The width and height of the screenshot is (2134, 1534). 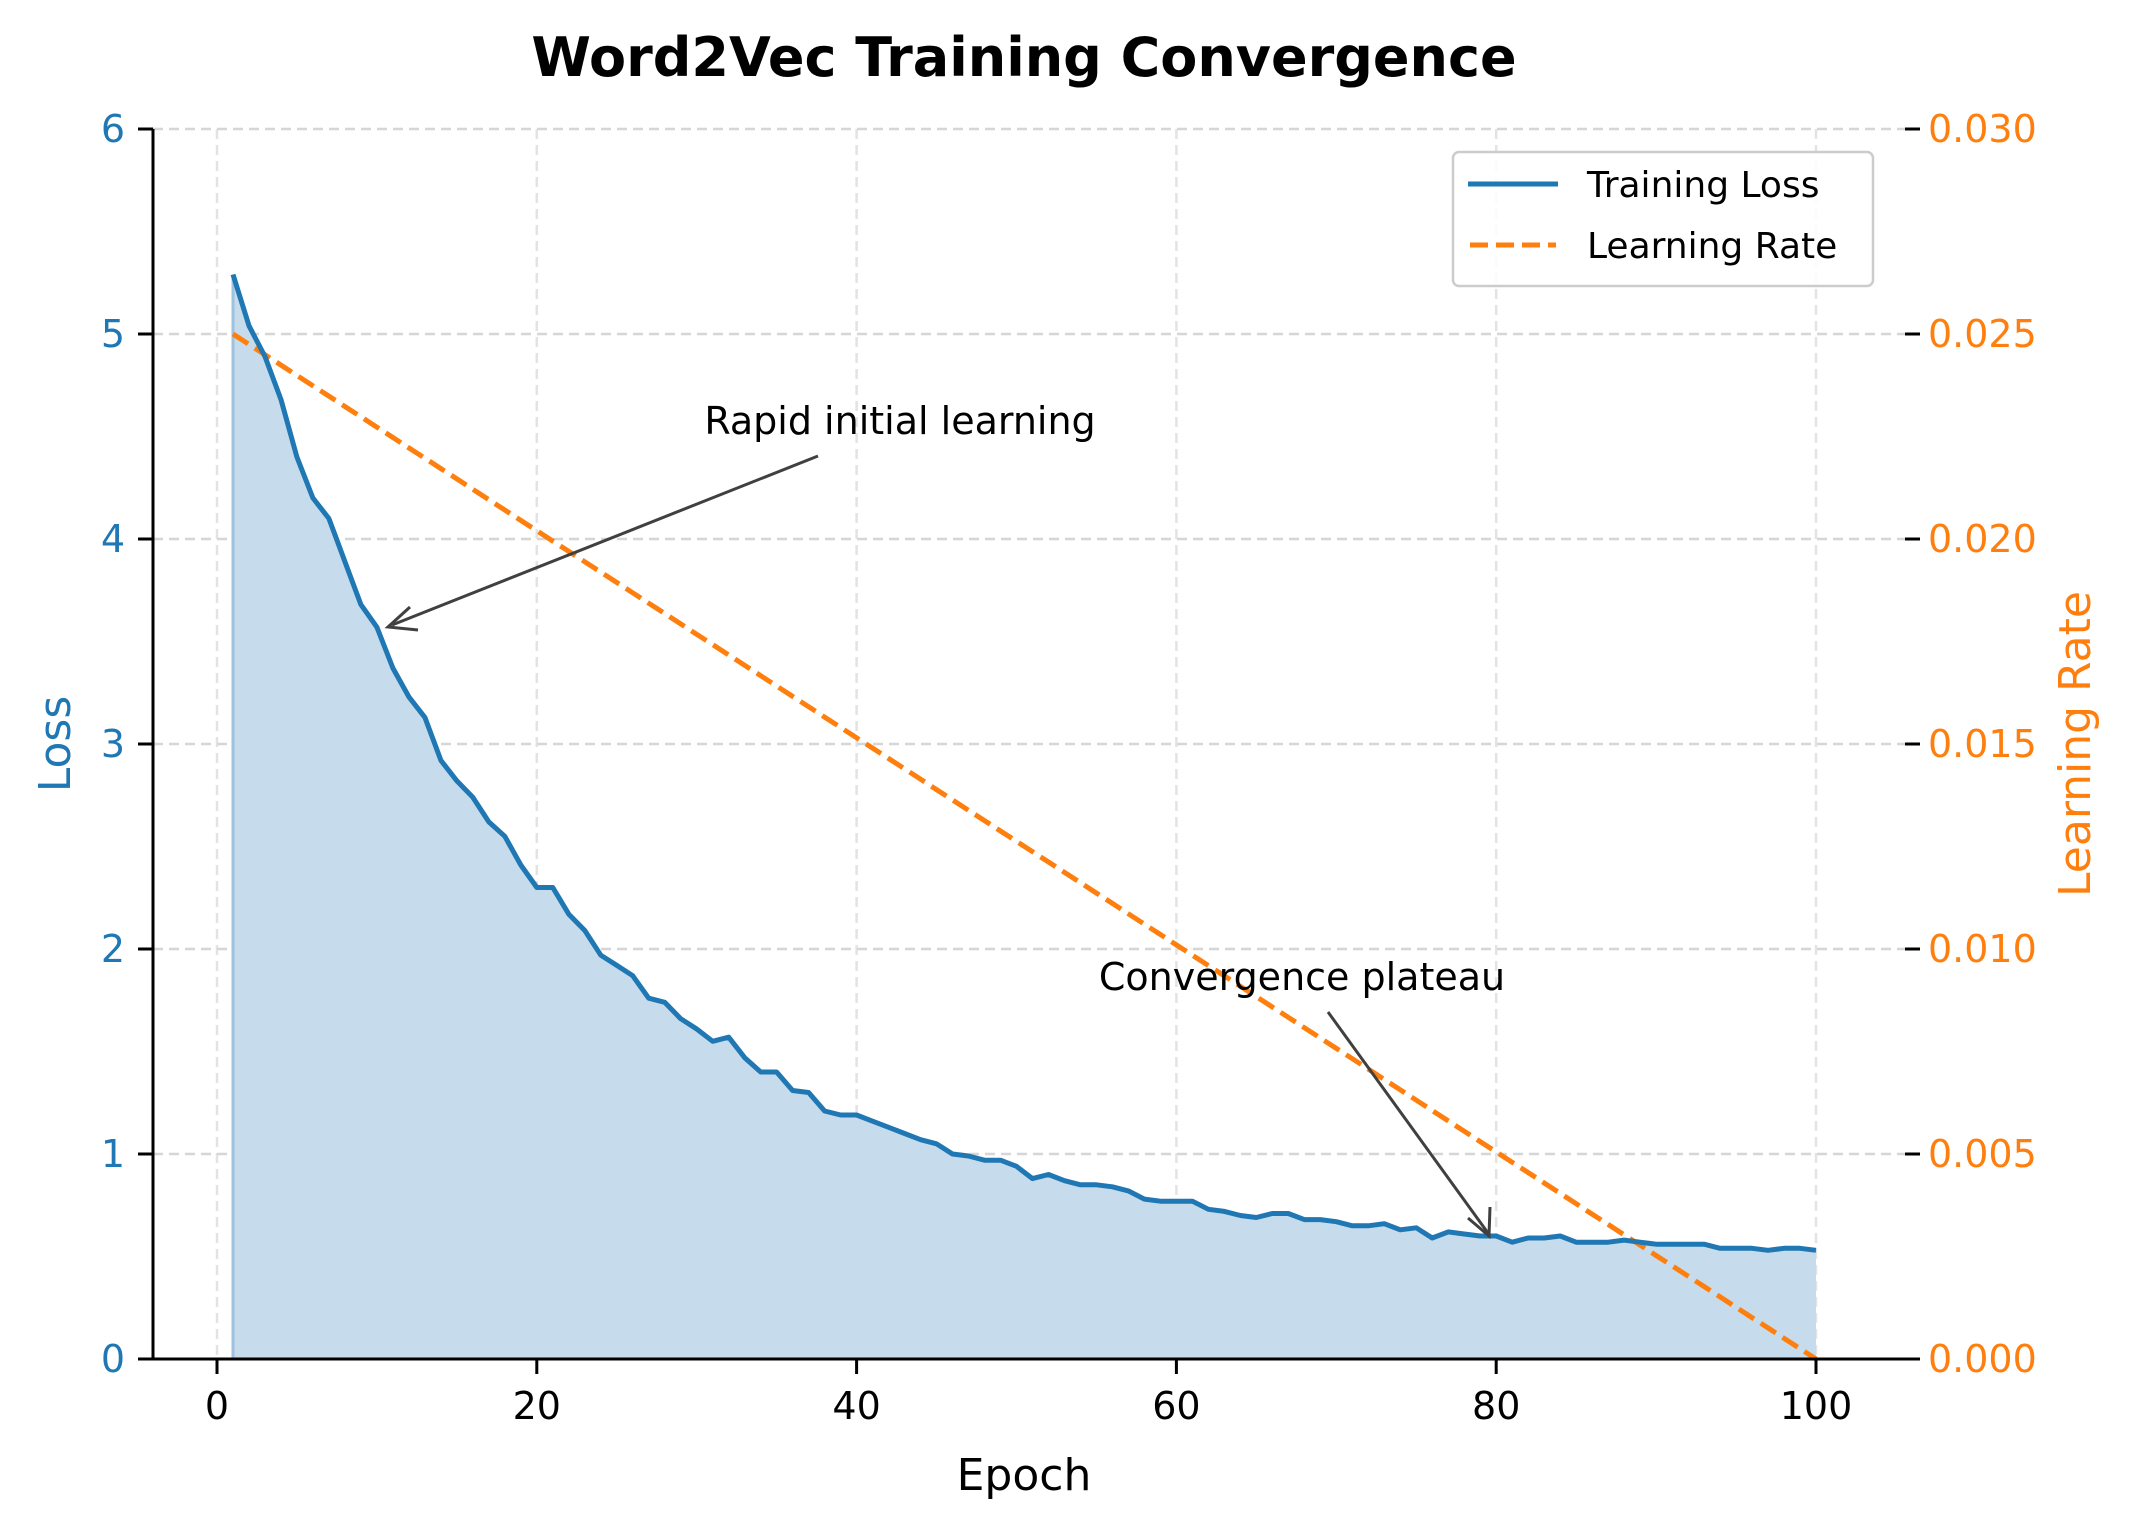 I want to click on legend-label-lr: Learning Rate, so click(x=1712, y=246).